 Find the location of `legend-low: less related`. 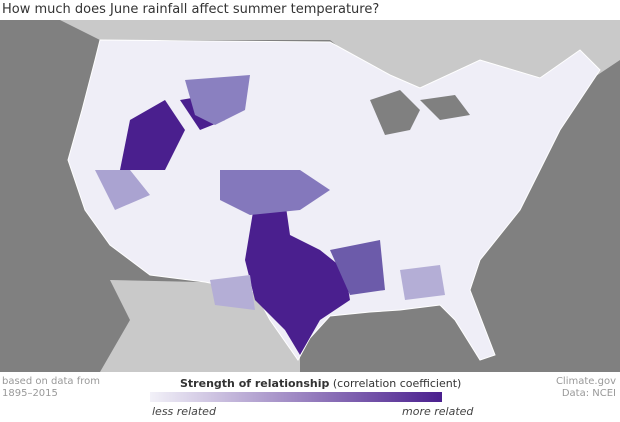

legend-low: less related is located at coordinates (184, 411).